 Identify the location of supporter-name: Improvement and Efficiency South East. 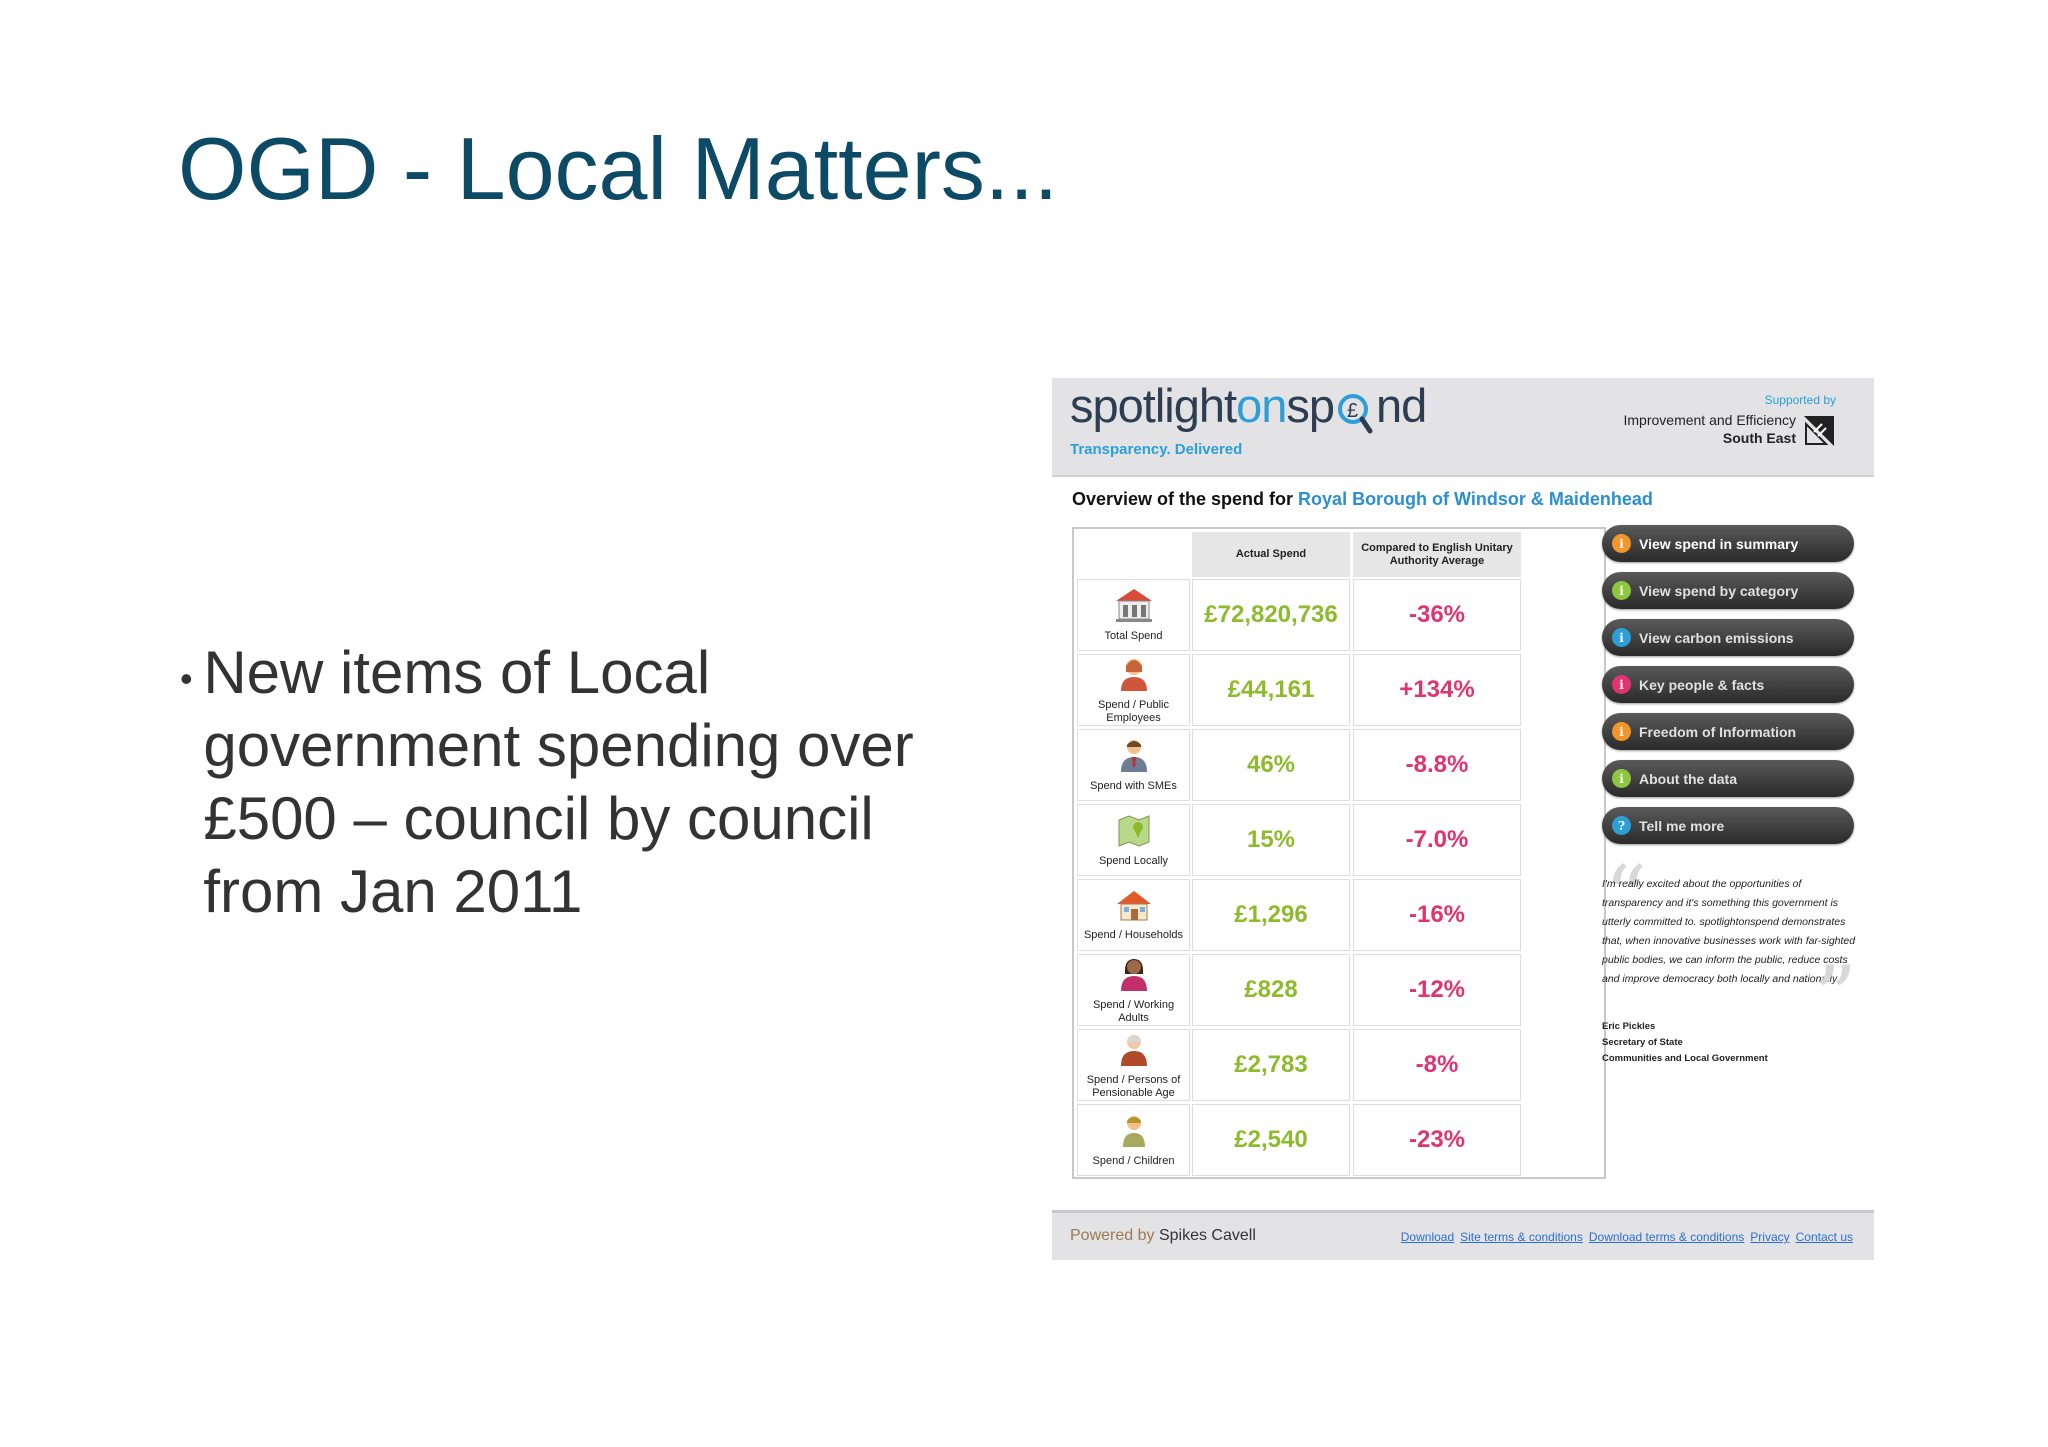
(1710, 429).